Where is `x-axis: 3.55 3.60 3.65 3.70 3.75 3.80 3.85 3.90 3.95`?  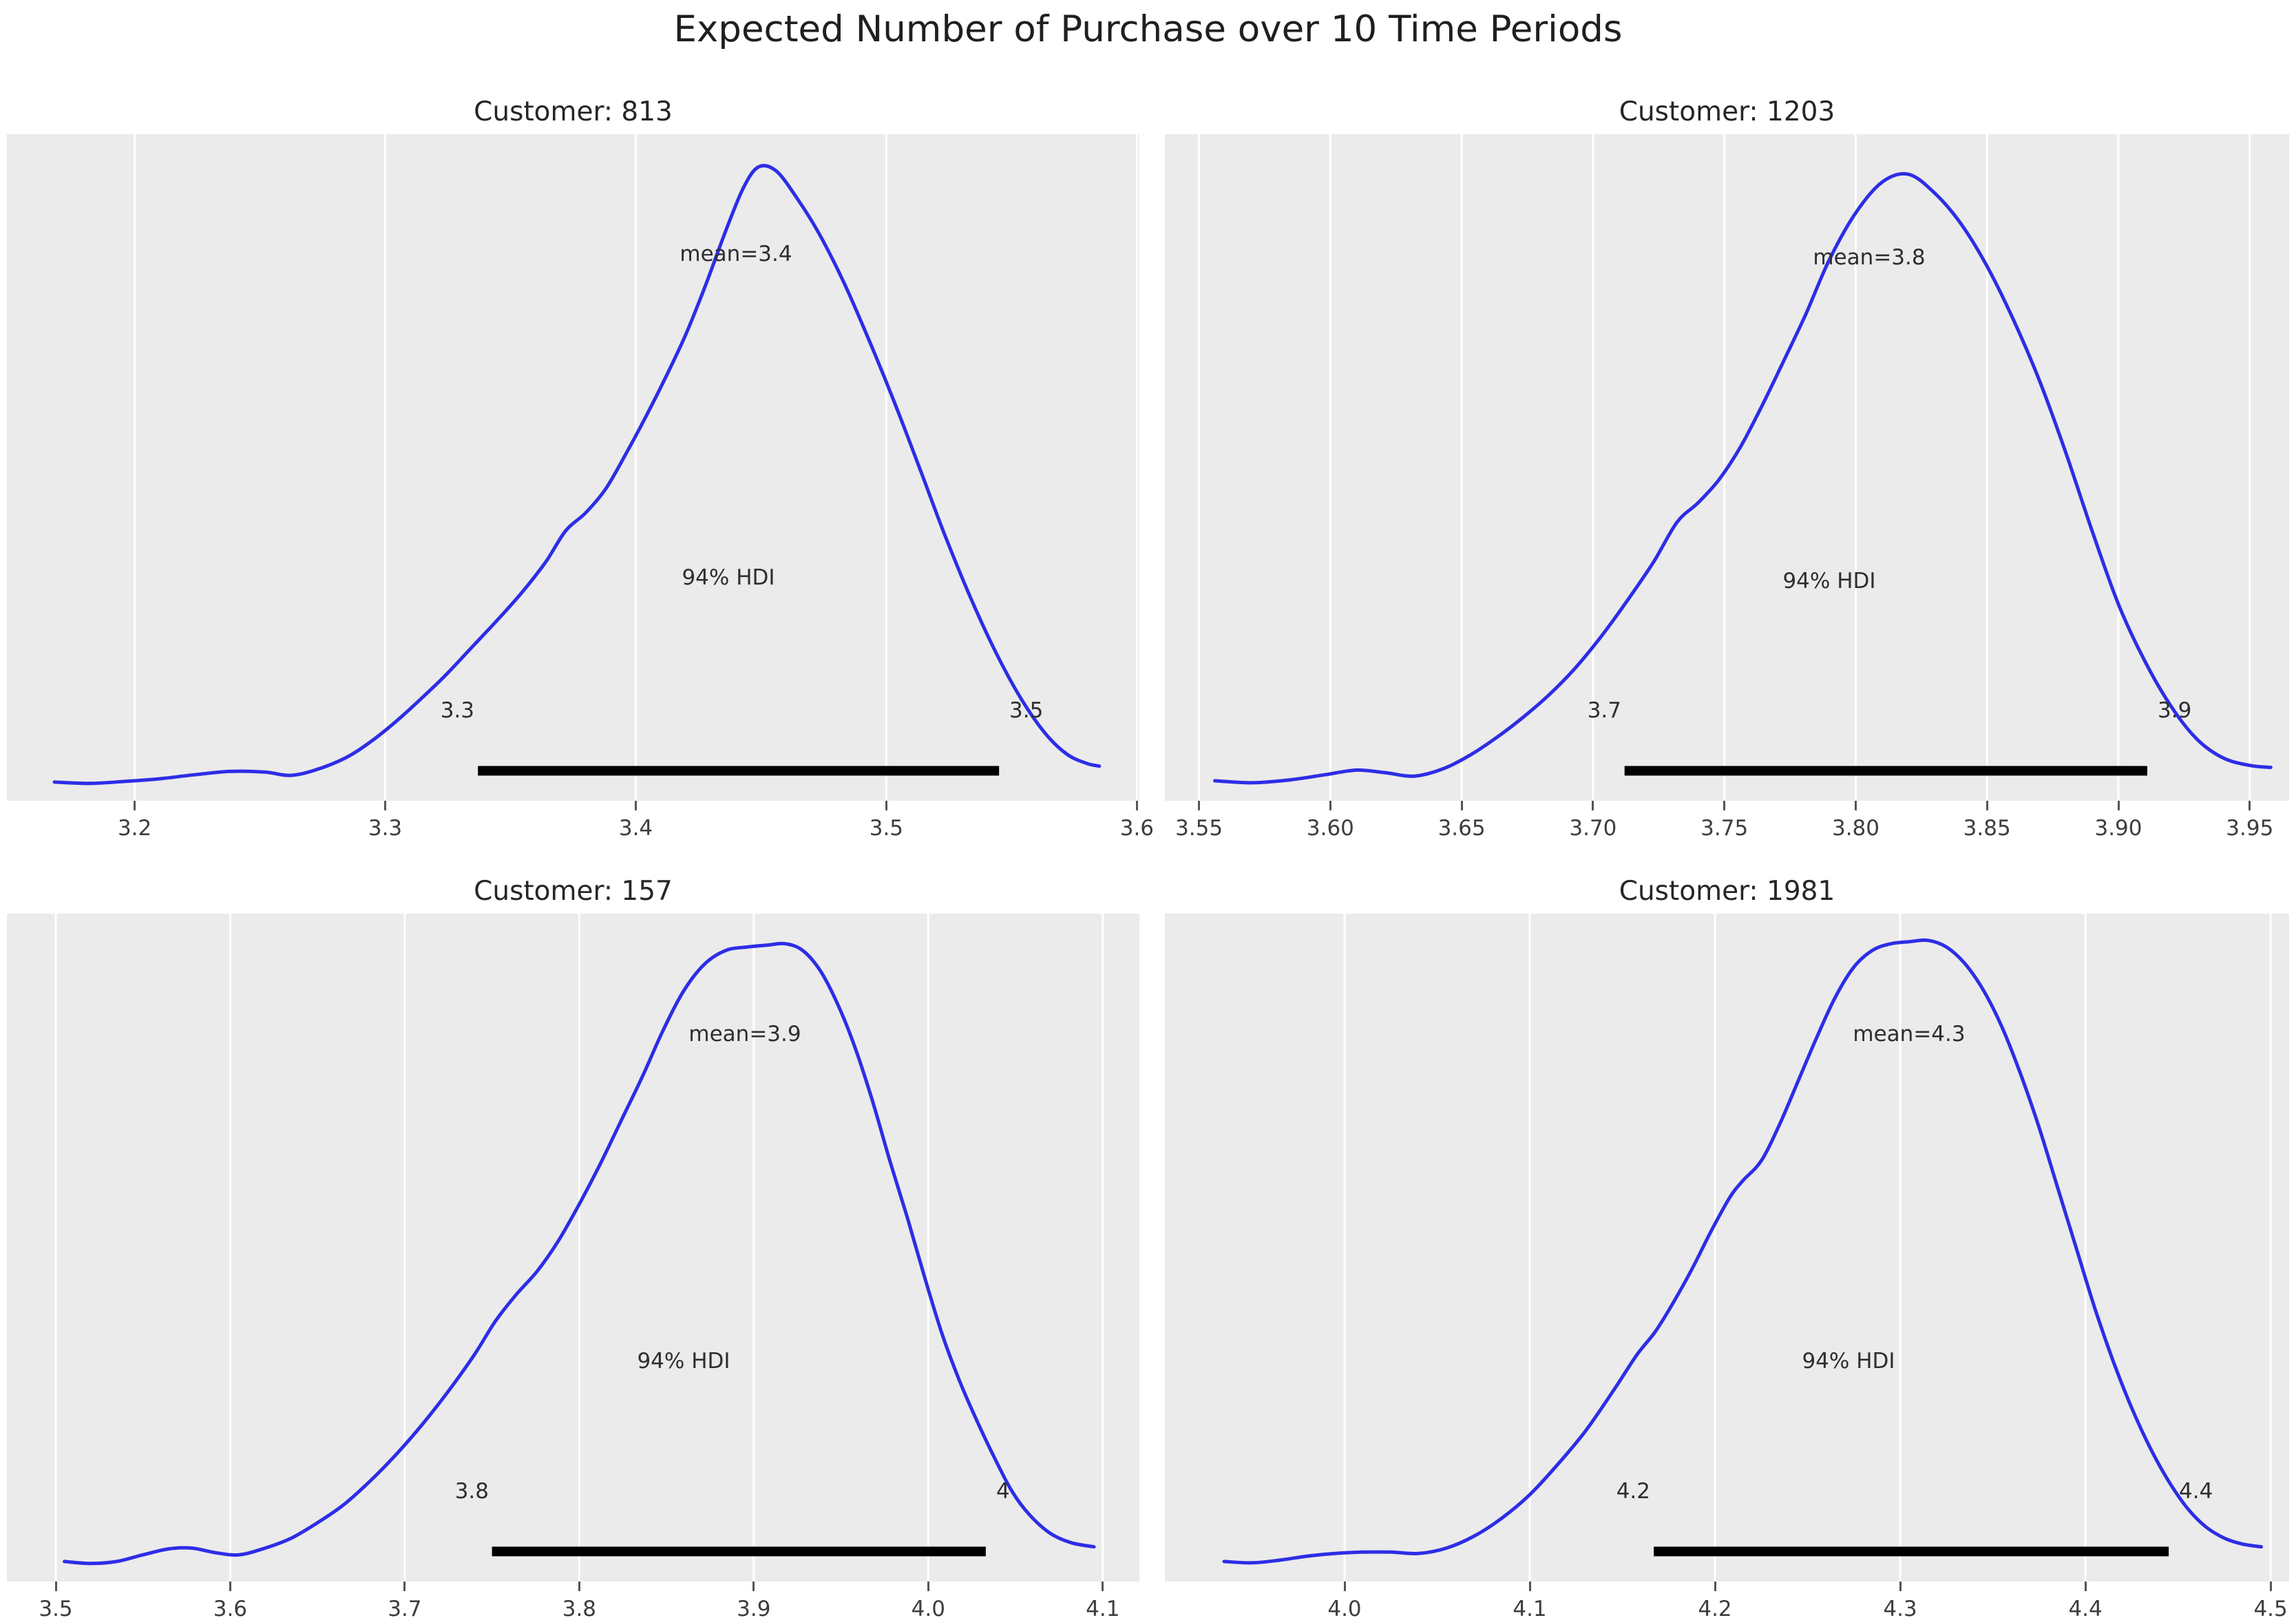 x-axis: 3.55 3.60 3.65 3.70 3.75 3.80 3.85 3.90 3.95 is located at coordinates (1727, 830).